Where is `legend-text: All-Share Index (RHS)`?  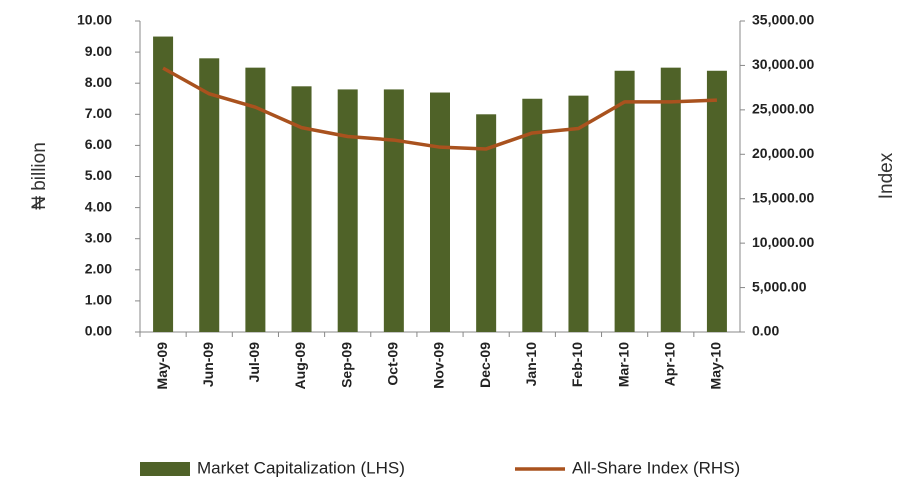
legend-text: All-Share Index (RHS) is located at coordinates (656, 467).